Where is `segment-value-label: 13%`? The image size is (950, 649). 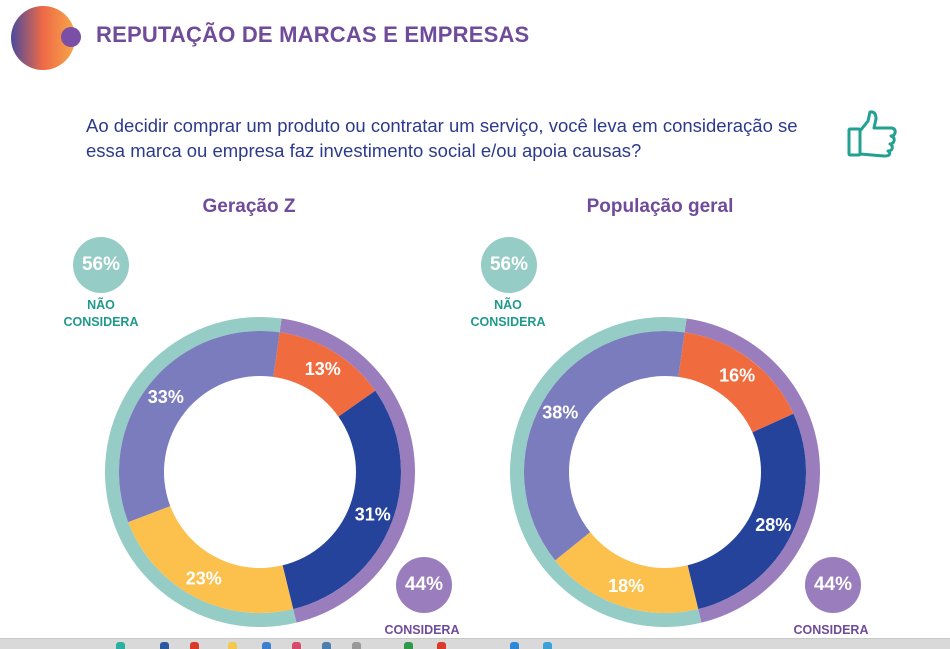
segment-value-label: 13% is located at coordinates (323, 369).